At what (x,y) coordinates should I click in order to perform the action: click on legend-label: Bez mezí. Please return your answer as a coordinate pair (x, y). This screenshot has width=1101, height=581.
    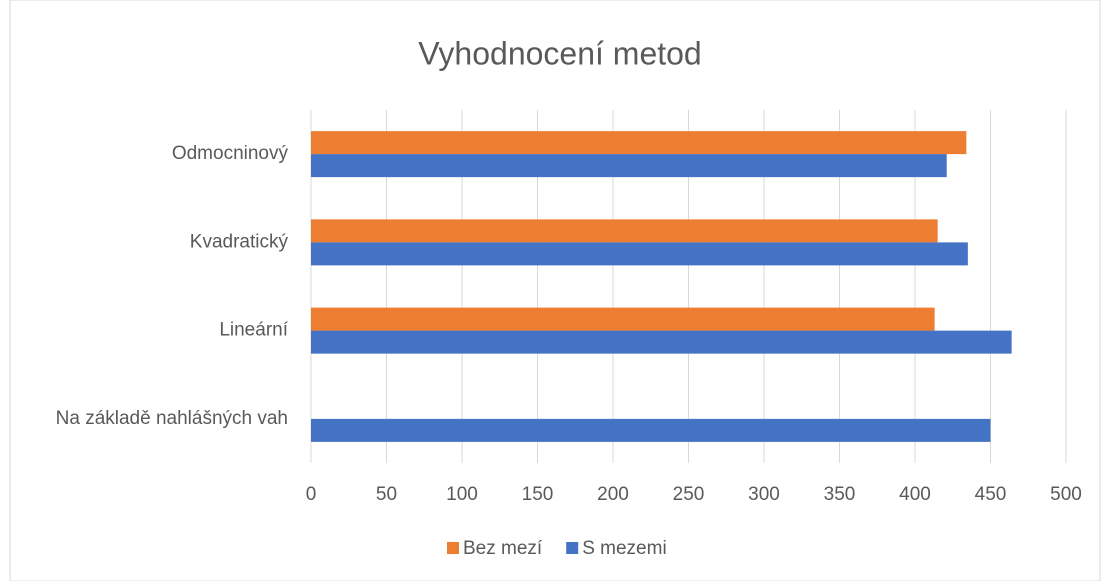
    Looking at the image, I should click on (503, 548).